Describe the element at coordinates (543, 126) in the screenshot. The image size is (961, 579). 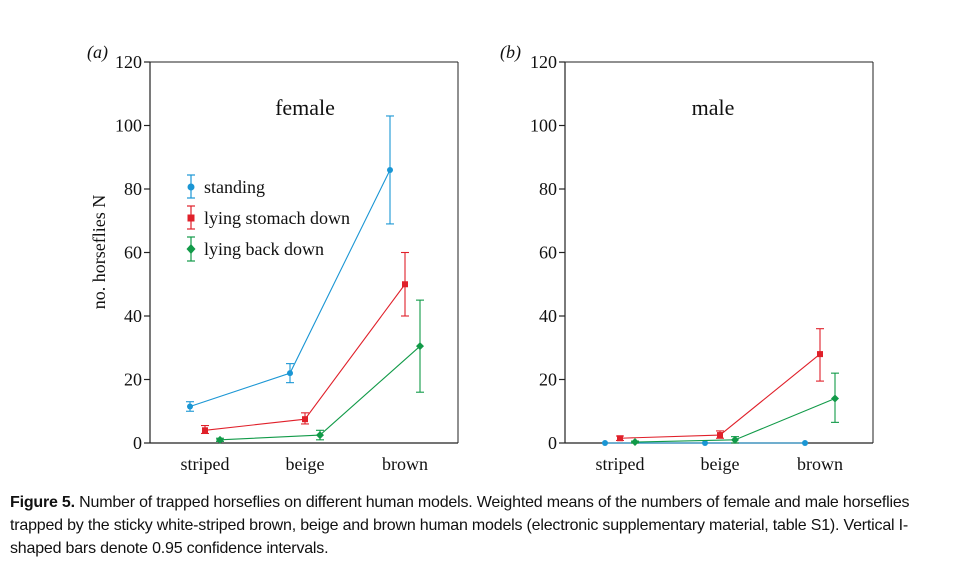
I see `panel-b-y-tick-label: 100` at that location.